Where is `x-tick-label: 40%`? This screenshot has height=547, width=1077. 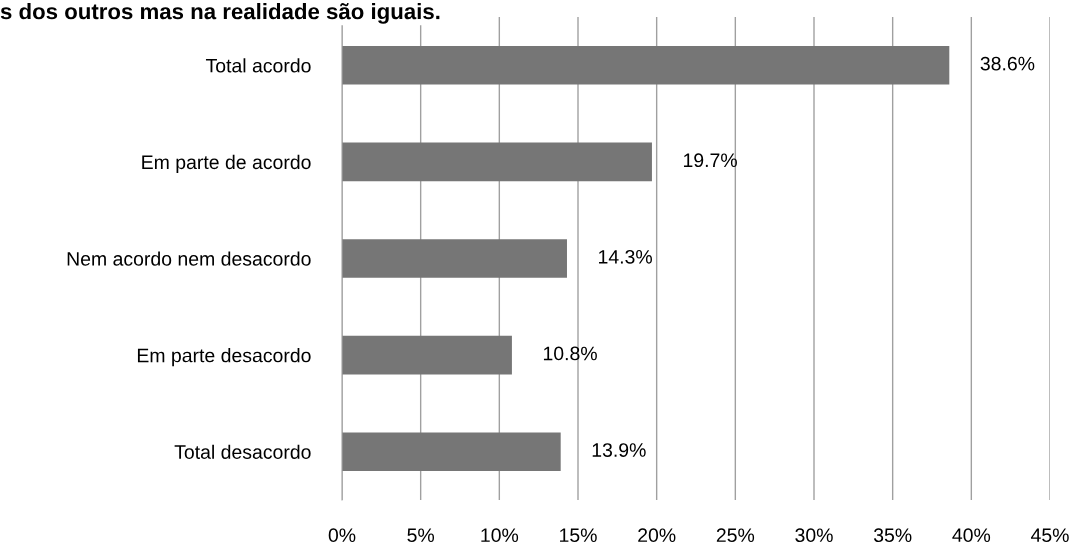 x-tick-label: 40% is located at coordinates (971, 535).